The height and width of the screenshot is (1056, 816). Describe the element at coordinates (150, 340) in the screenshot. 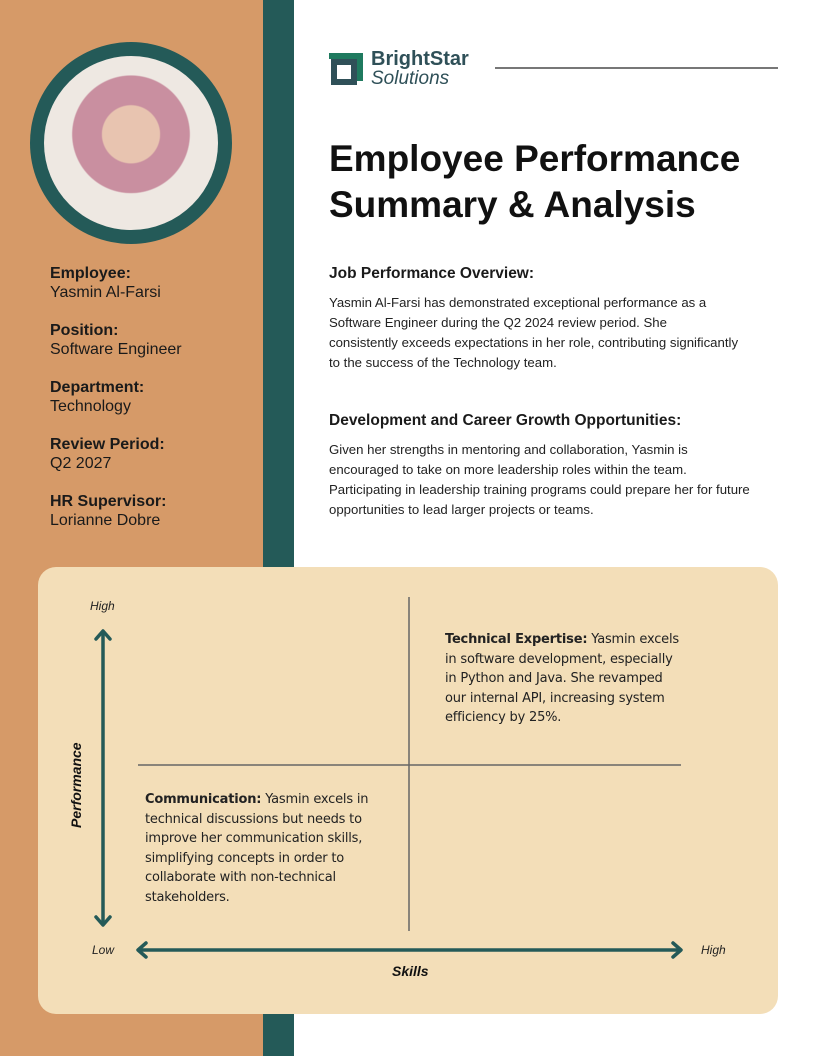

I see `info-position: Position: Software Engineer` at that location.